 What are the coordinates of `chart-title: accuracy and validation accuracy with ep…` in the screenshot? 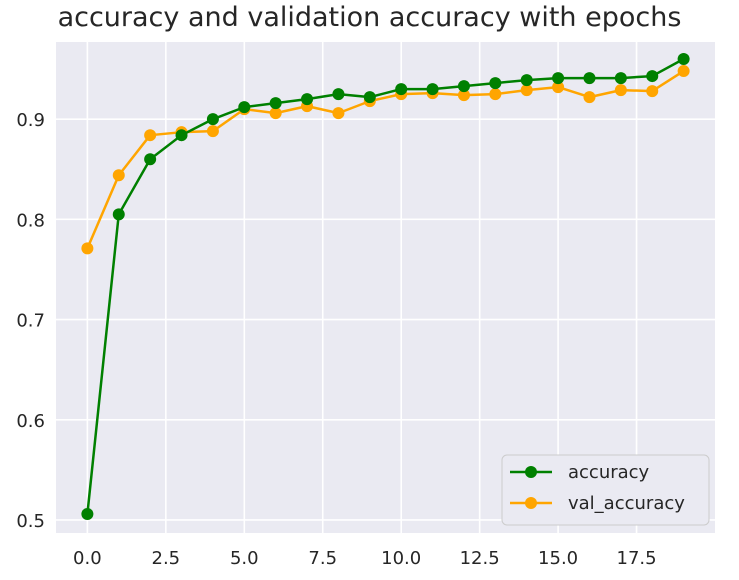 It's located at (369, 17).